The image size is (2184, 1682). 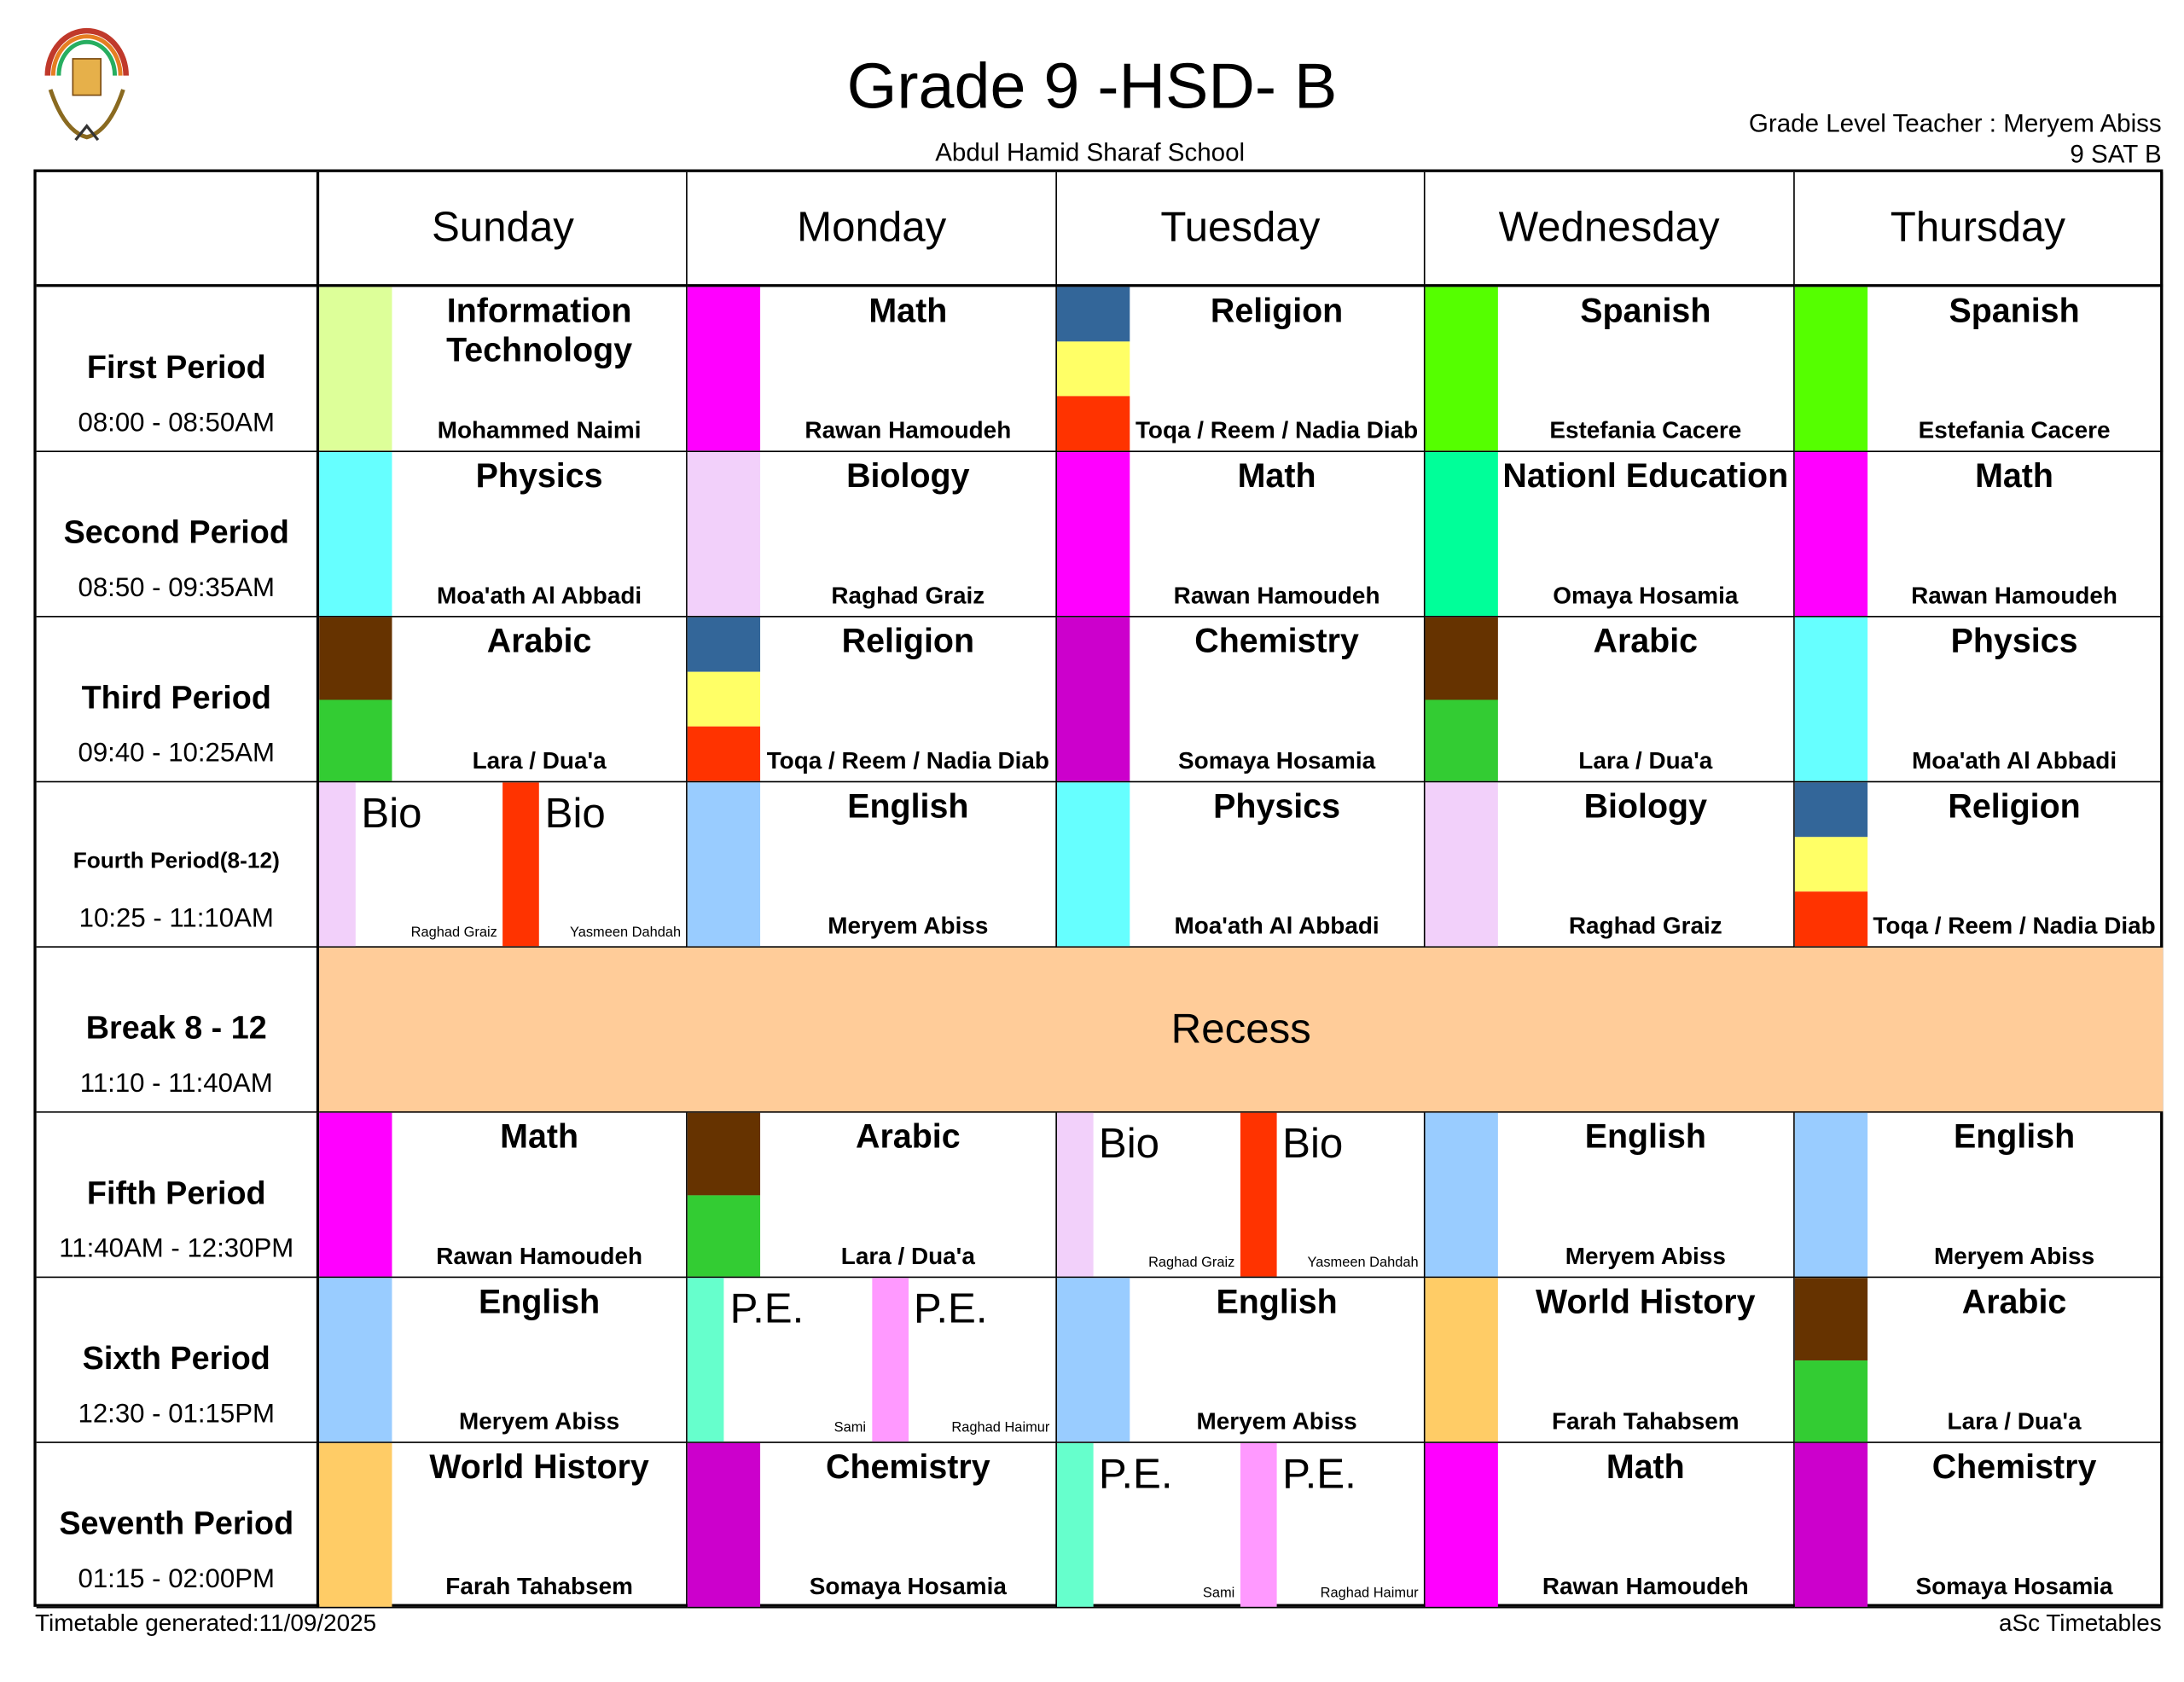 What do you see at coordinates (178, 700) in the screenshot?
I see `period-label: Third Period 09:40 - 10:25AM` at bounding box center [178, 700].